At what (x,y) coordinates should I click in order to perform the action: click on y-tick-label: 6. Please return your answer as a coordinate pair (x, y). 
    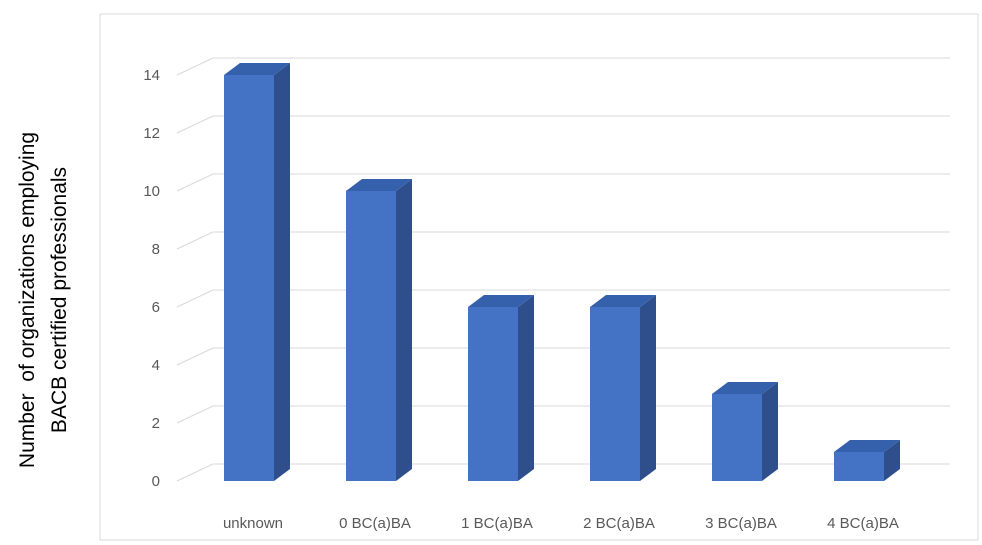
    Looking at the image, I should click on (156, 307).